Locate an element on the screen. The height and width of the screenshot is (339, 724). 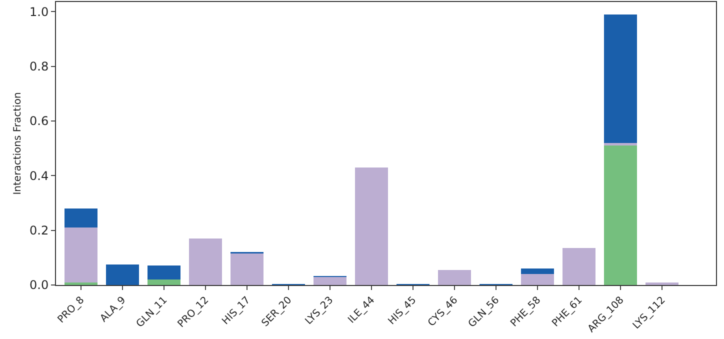
y-axis-title: Interactions Fraction is located at coordinates (18, 143).